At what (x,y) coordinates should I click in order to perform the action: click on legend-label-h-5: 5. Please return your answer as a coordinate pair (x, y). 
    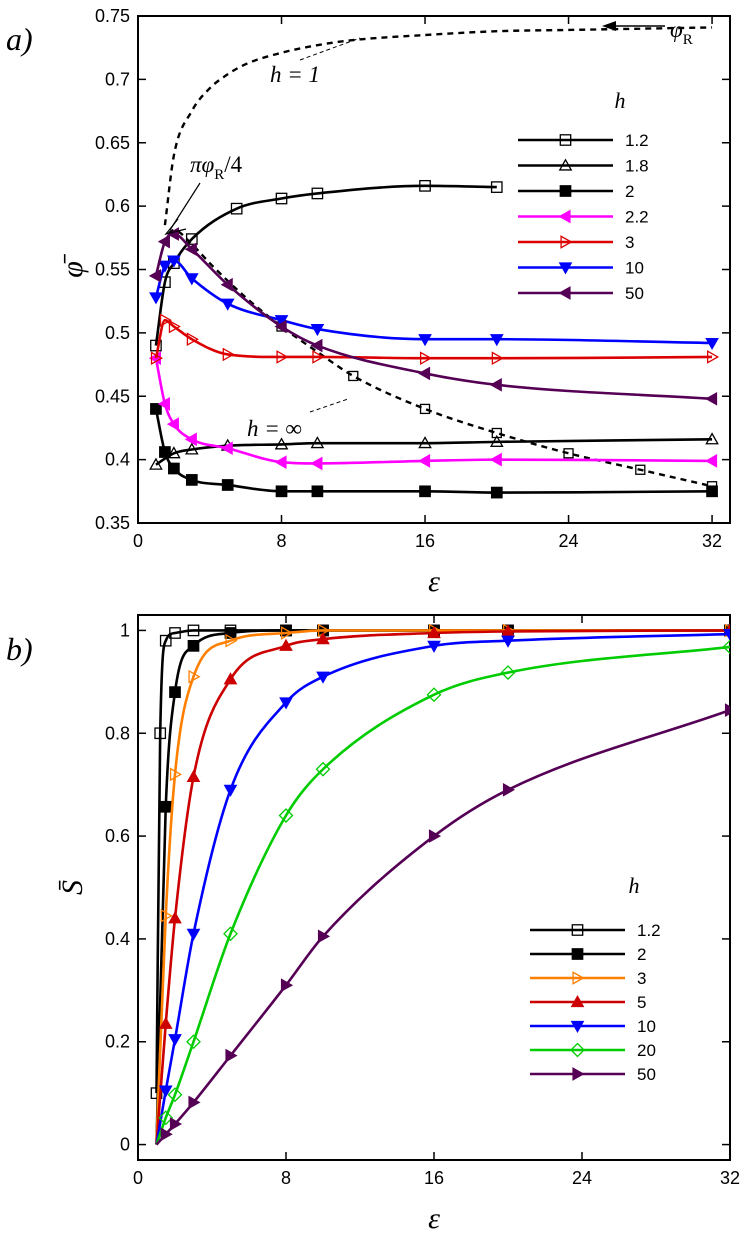
    Looking at the image, I should click on (641, 1002).